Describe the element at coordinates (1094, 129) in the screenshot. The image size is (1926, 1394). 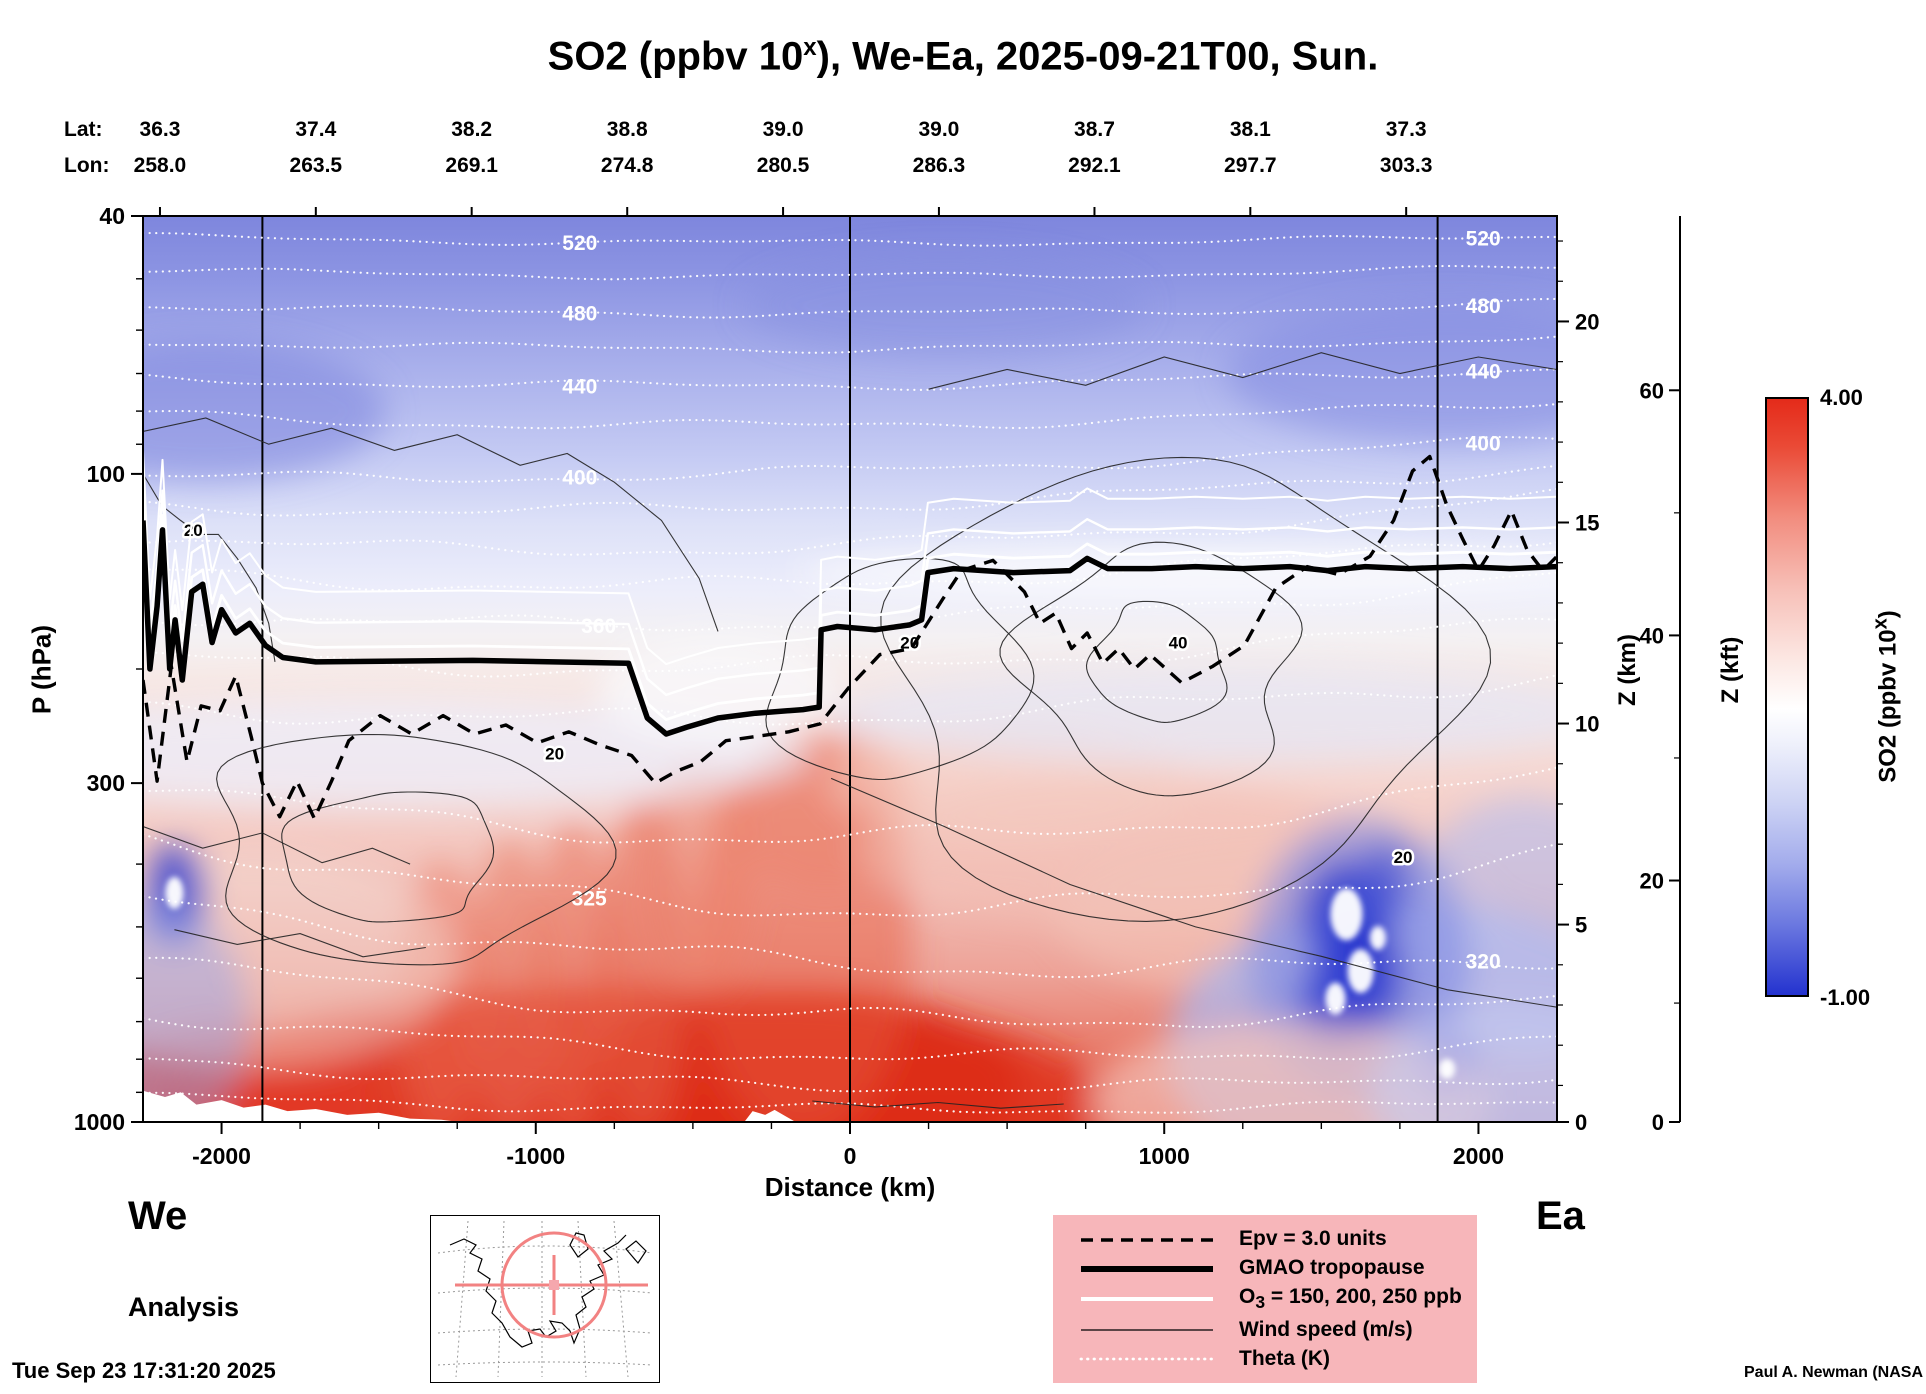
I see `lat-value: 38.7` at that location.